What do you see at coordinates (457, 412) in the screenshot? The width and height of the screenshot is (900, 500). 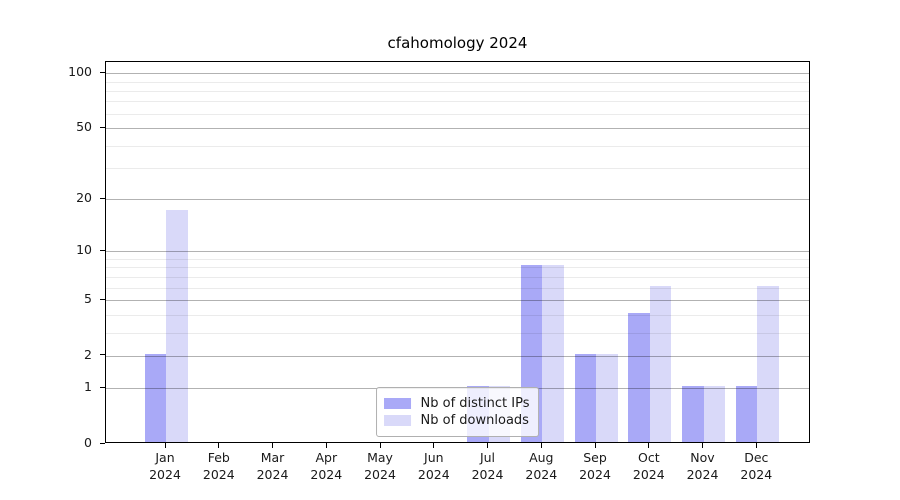 I see `legend: Nb of distinct IPs Nb of downloads` at bounding box center [457, 412].